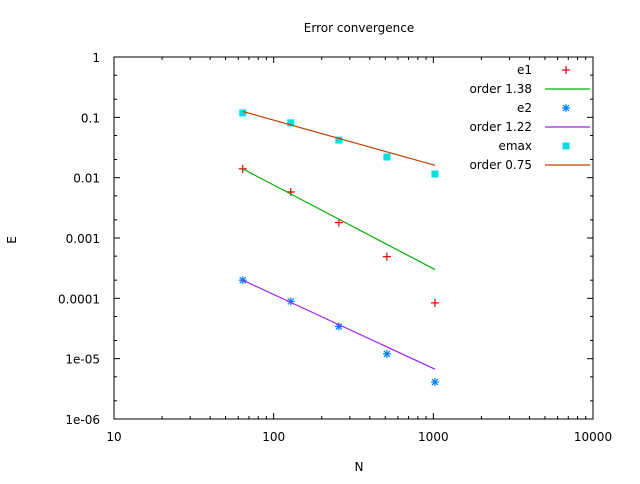 This screenshot has width=640, height=484. I want to click on legend-label: emax, so click(515, 146).